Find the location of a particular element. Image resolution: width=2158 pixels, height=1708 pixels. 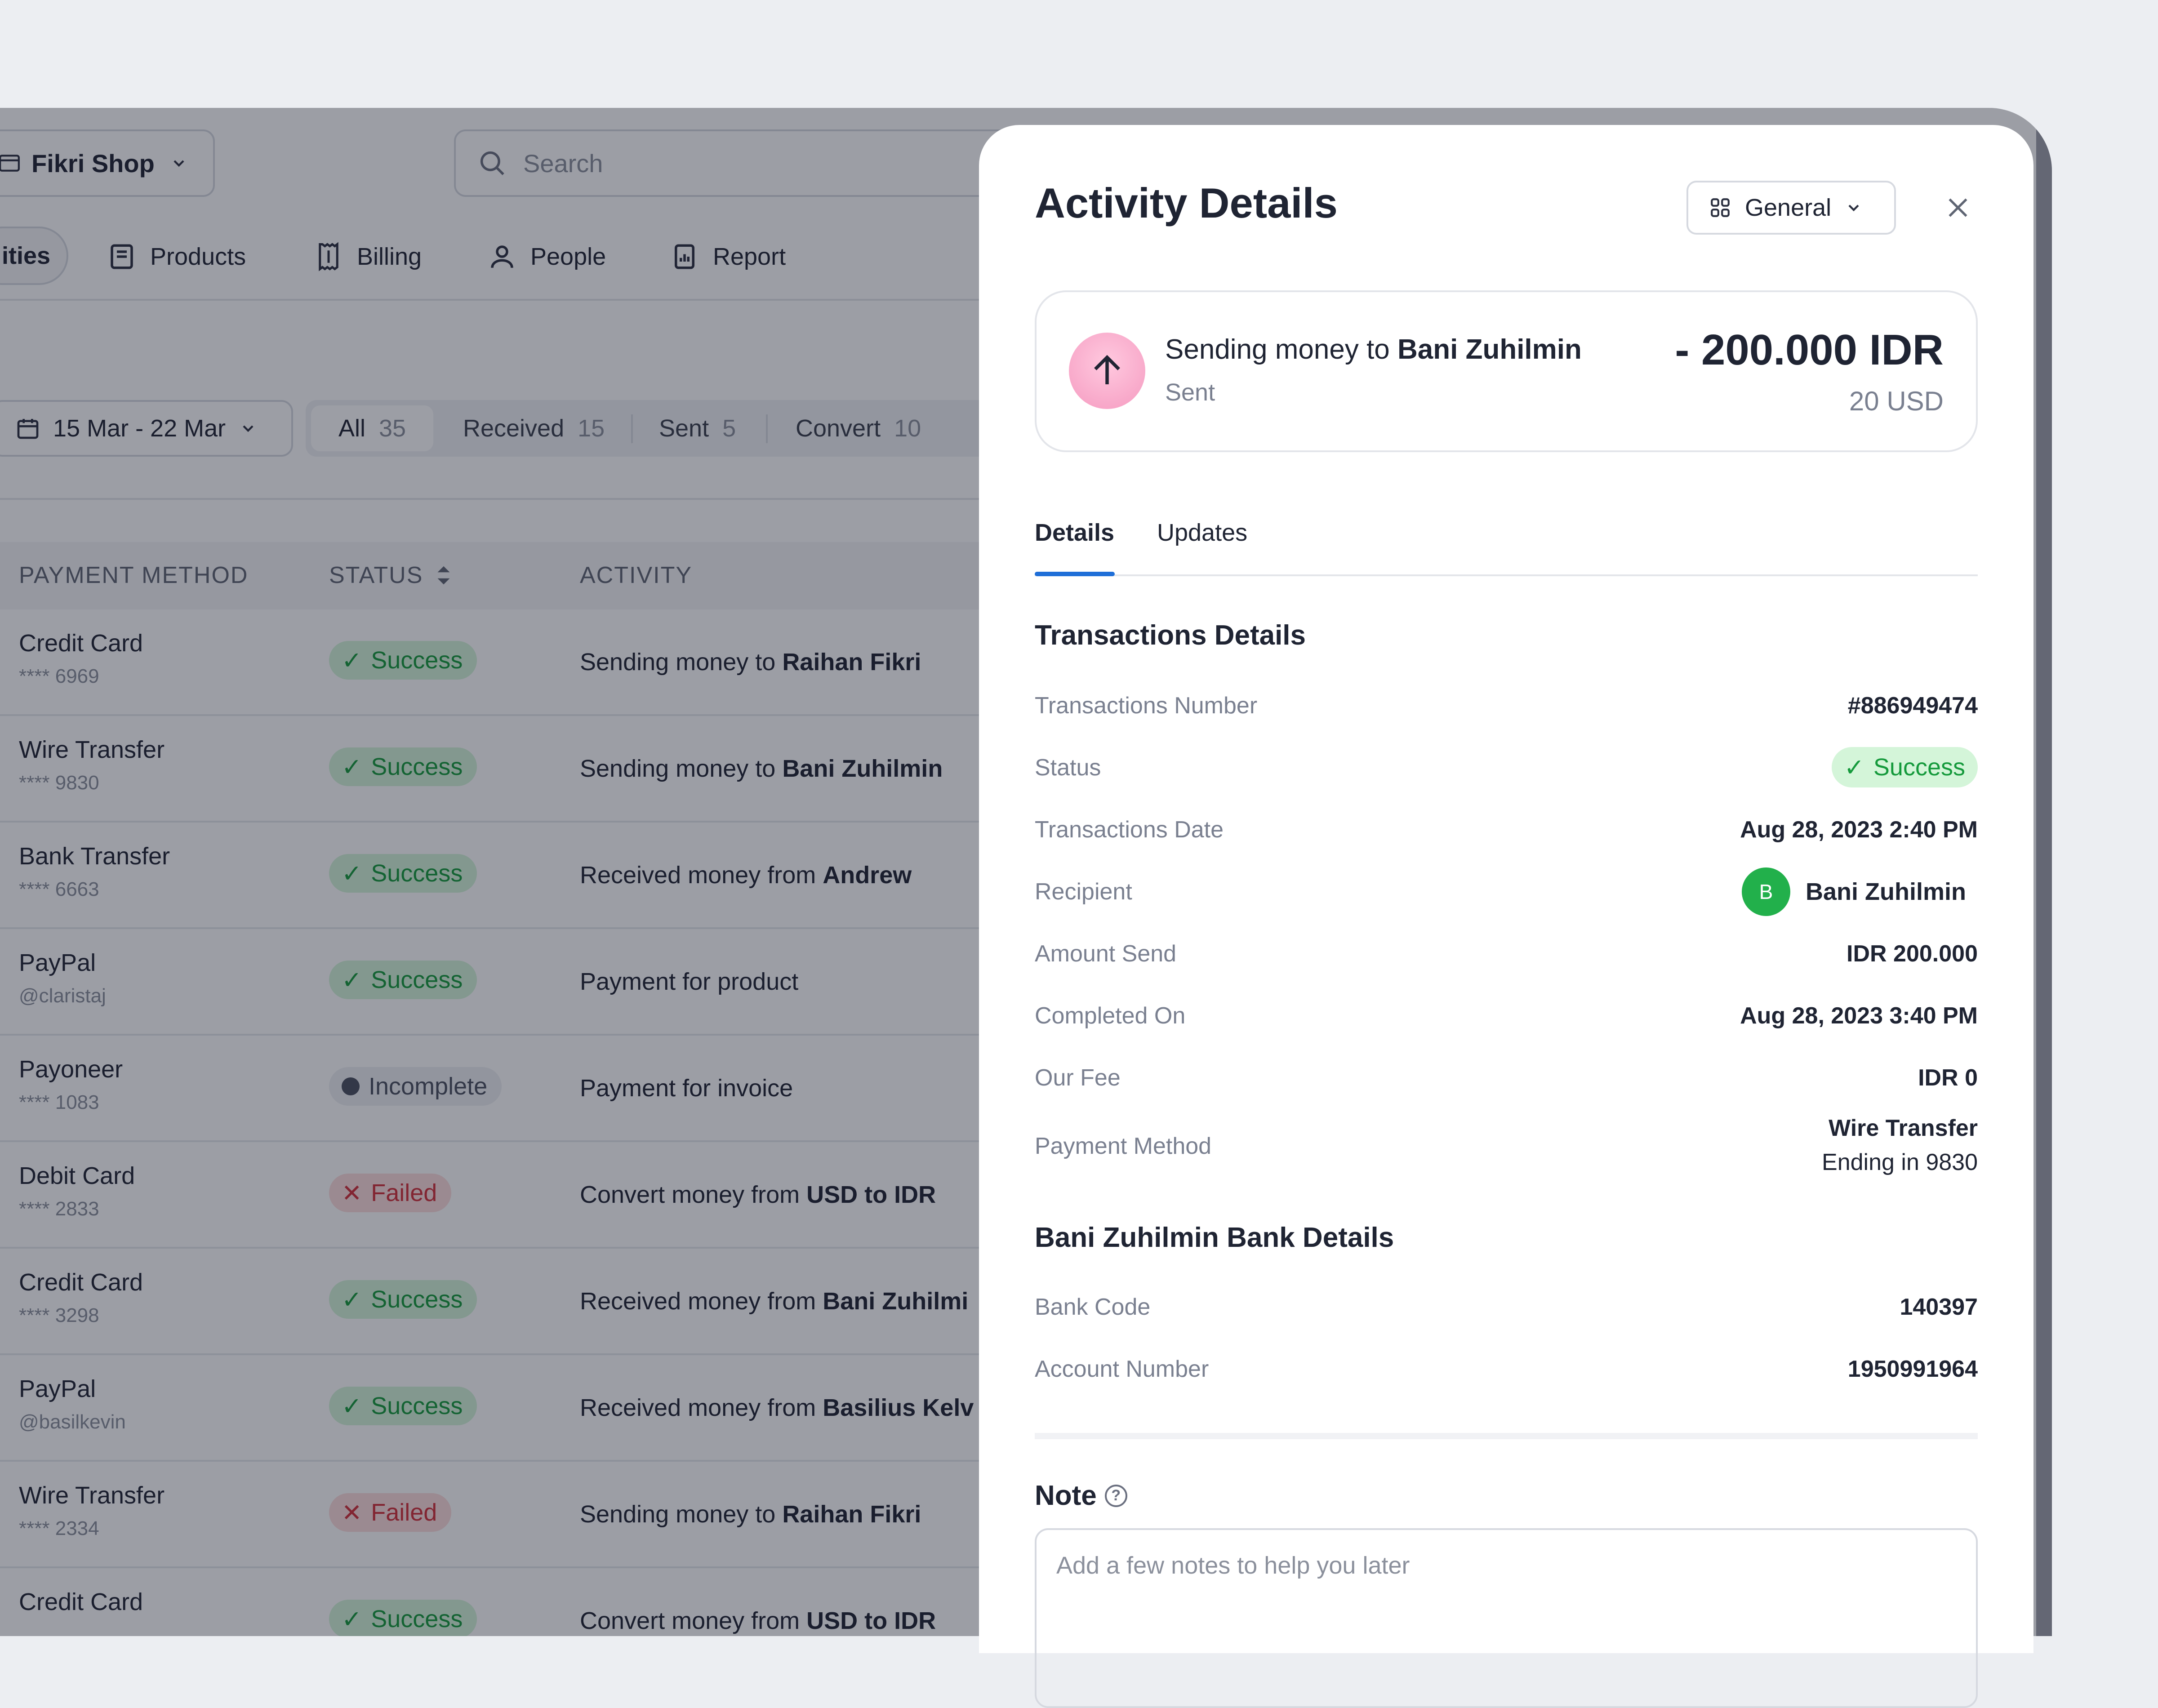

avatar-initial: B is located at coordinates (1766, 891).